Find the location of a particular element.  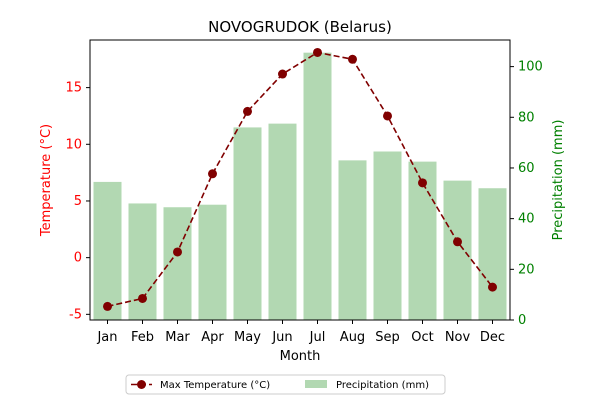

x-tick-label: Feb is located at coordinates (142, 337).